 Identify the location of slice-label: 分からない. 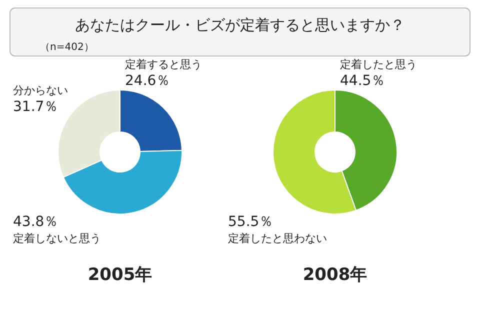
(40, 90).